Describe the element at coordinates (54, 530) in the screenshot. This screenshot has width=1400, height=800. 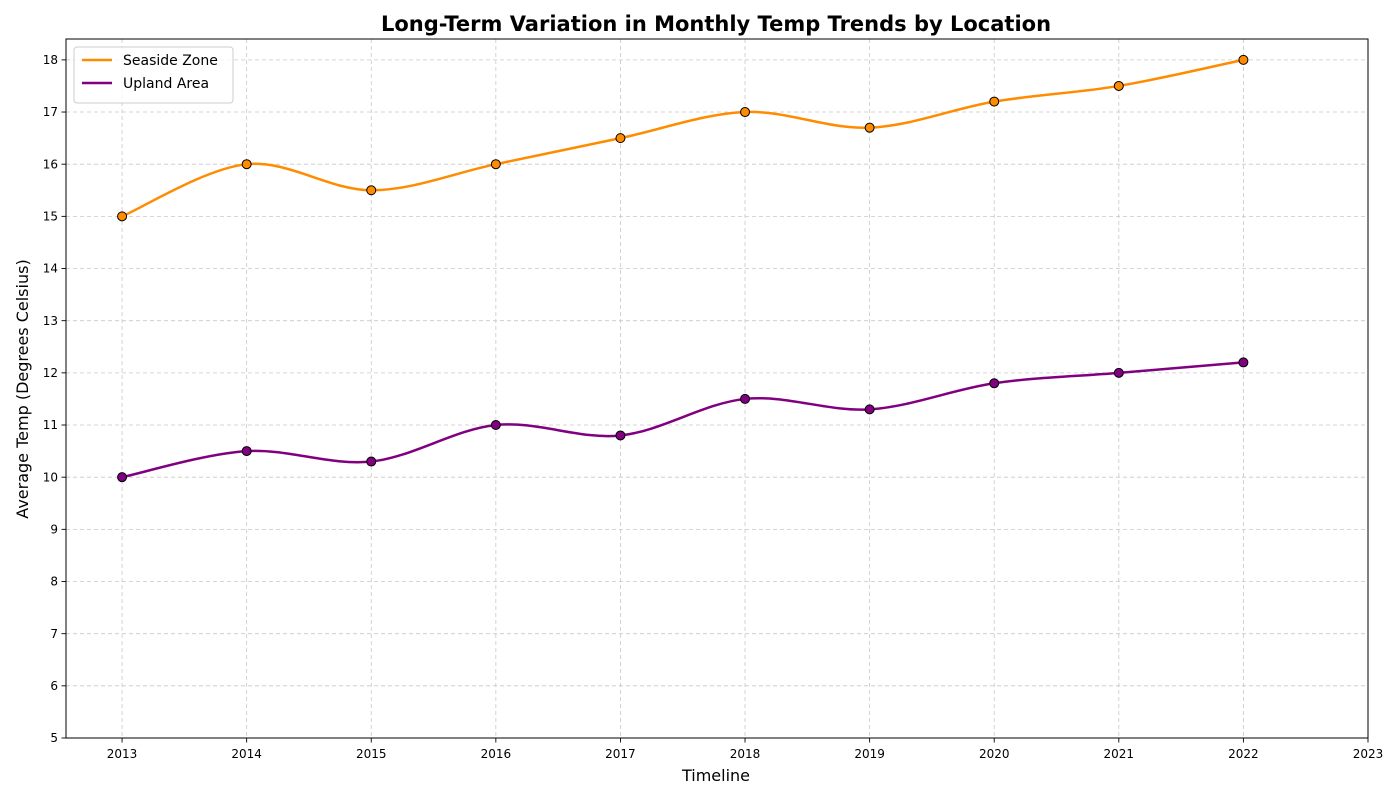
I see `y-tick-label: 9` at that location.